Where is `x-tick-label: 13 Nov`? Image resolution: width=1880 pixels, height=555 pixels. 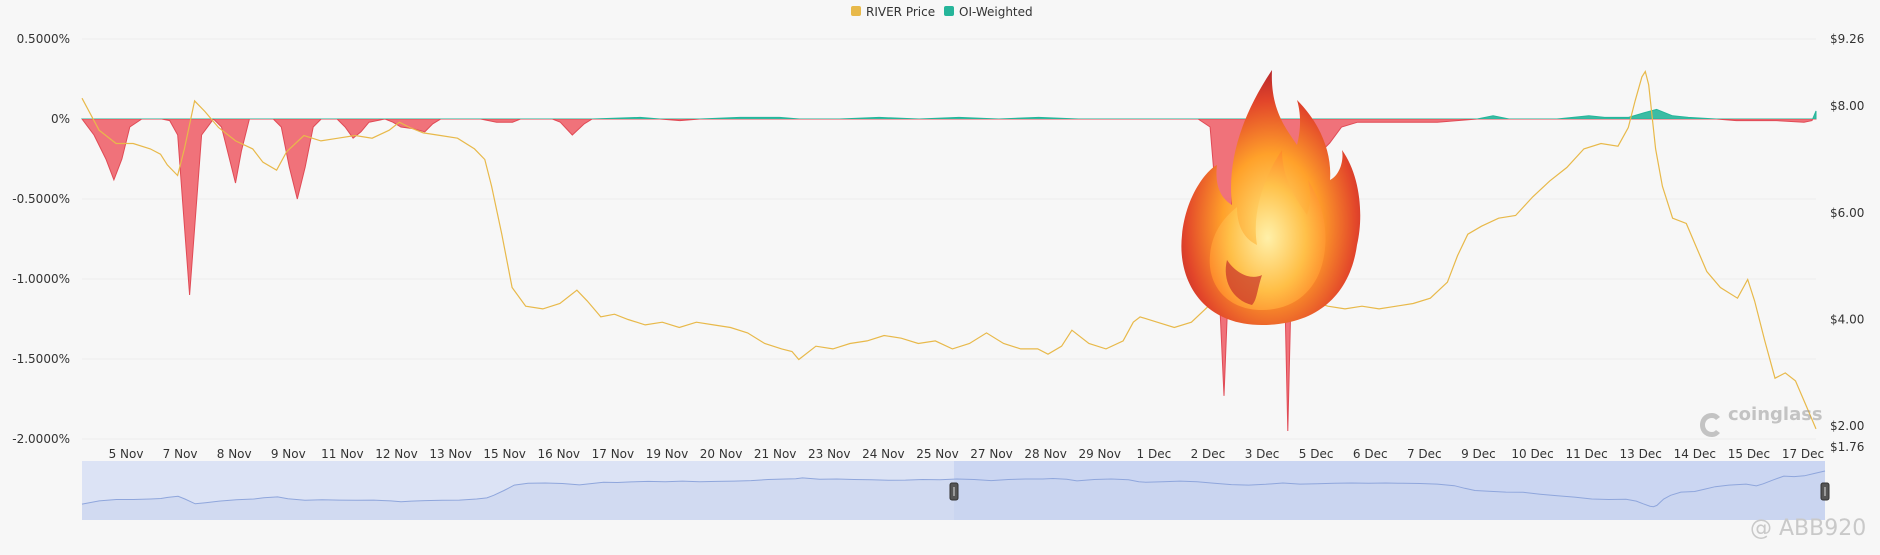 x-tick-label: 13 Nov is located at coordinates (450, 454).